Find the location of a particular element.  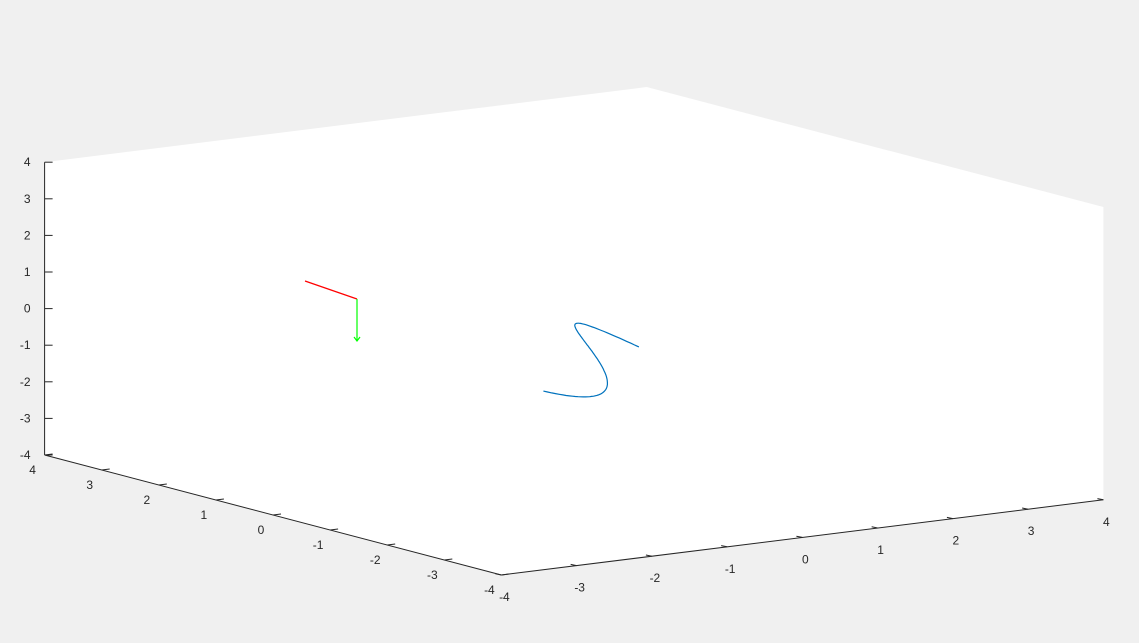

x-tick-label: 3 is located at coordinates (1031, 531).